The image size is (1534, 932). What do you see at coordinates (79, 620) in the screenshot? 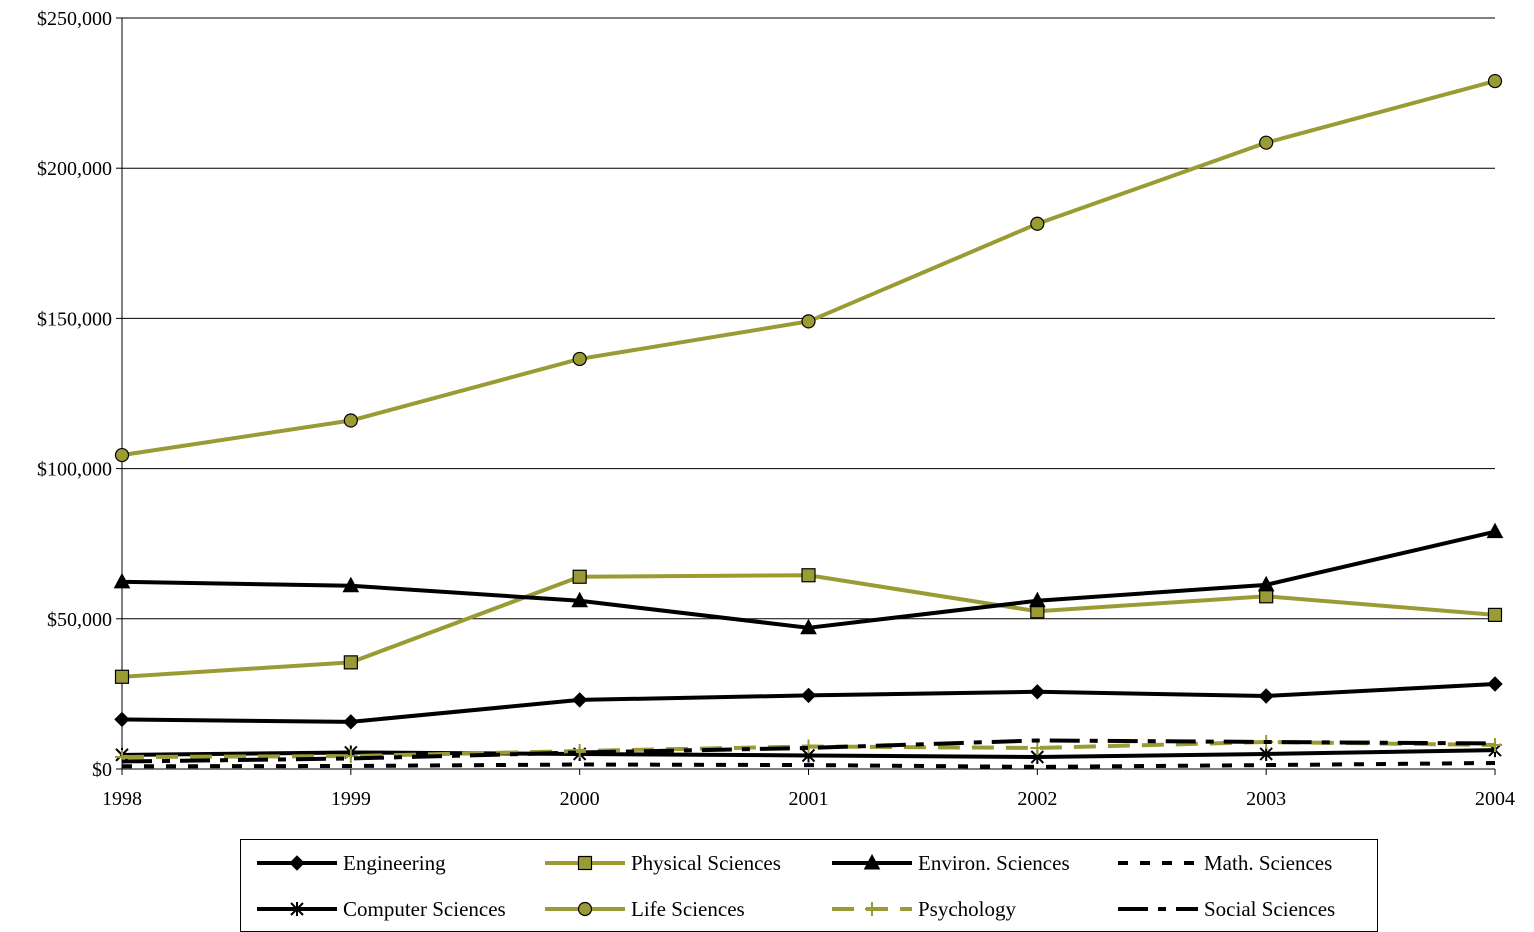
I see `y-tick-label: $50,000` at bounding box center [79, 620].